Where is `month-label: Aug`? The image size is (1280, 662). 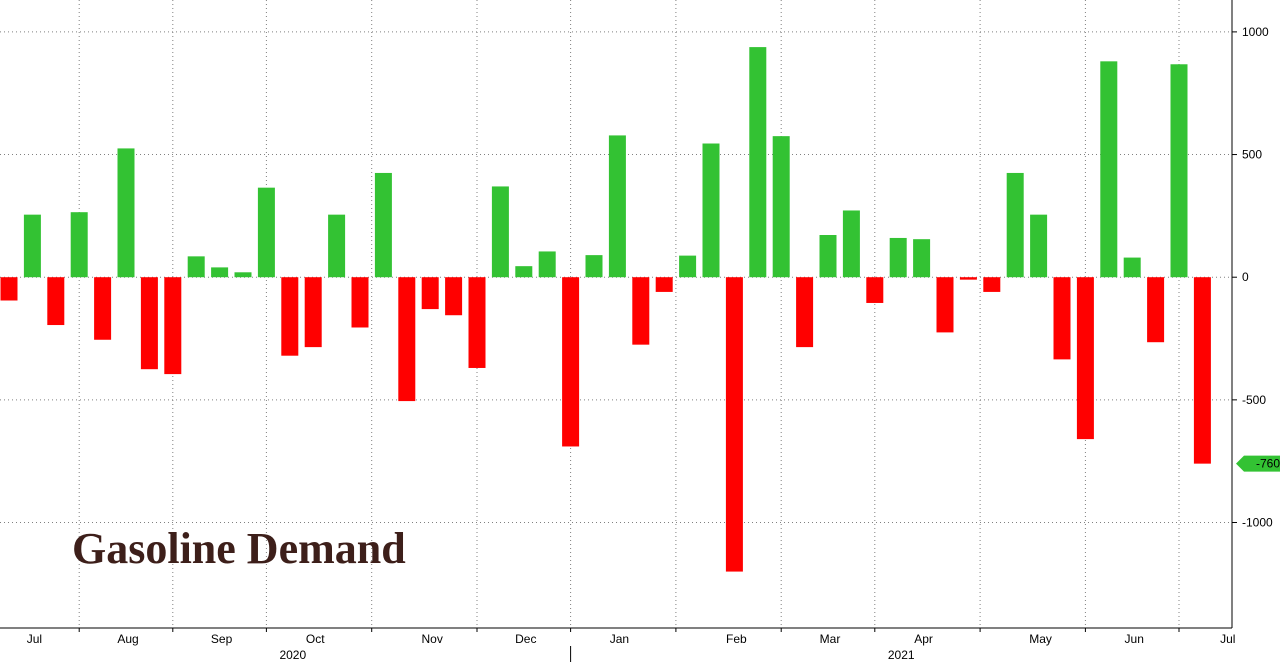
month-label: Aug is located at coordinates (127, 639).